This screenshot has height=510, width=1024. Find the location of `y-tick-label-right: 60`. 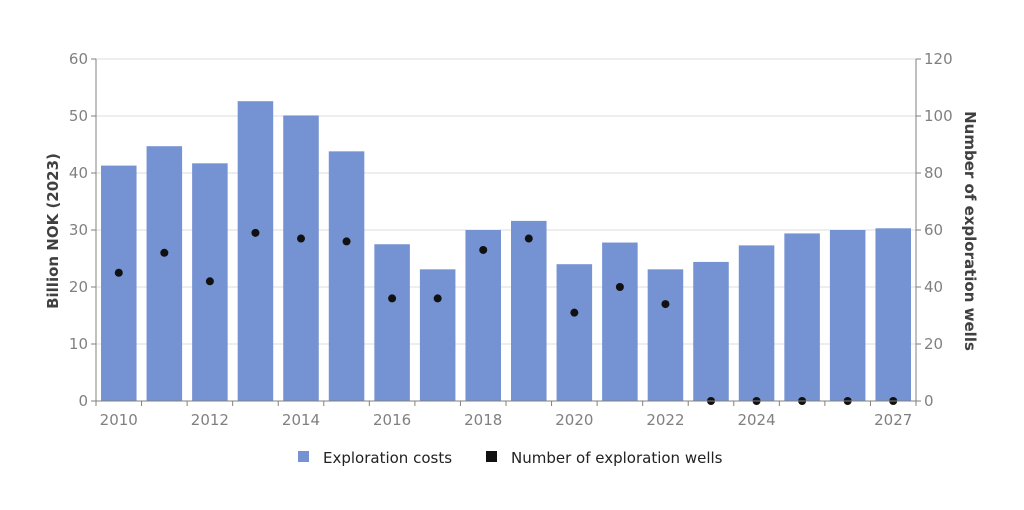

y-tick-label-right: 60 is located at coordinates (933, 230).